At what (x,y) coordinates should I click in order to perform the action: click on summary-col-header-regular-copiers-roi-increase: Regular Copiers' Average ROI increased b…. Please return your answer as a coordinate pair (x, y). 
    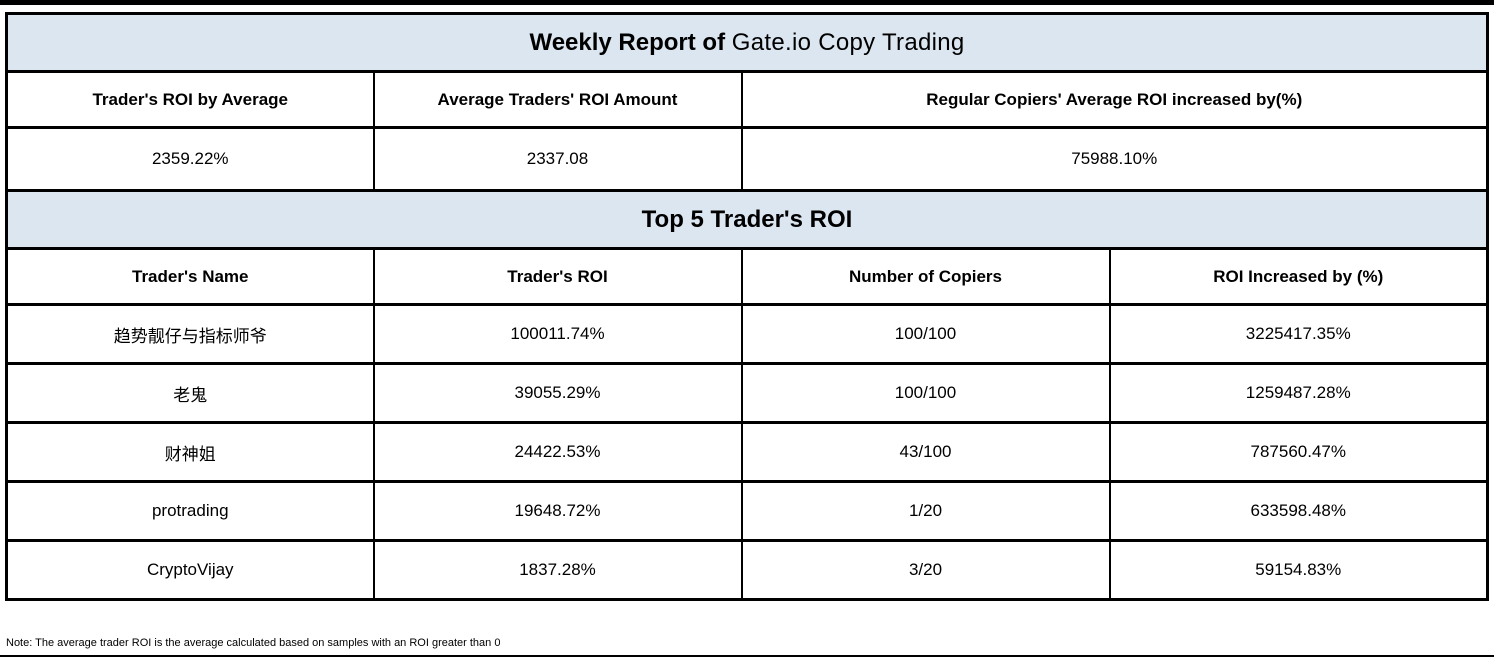
    Looking at the image, I should click on (1114, 99).